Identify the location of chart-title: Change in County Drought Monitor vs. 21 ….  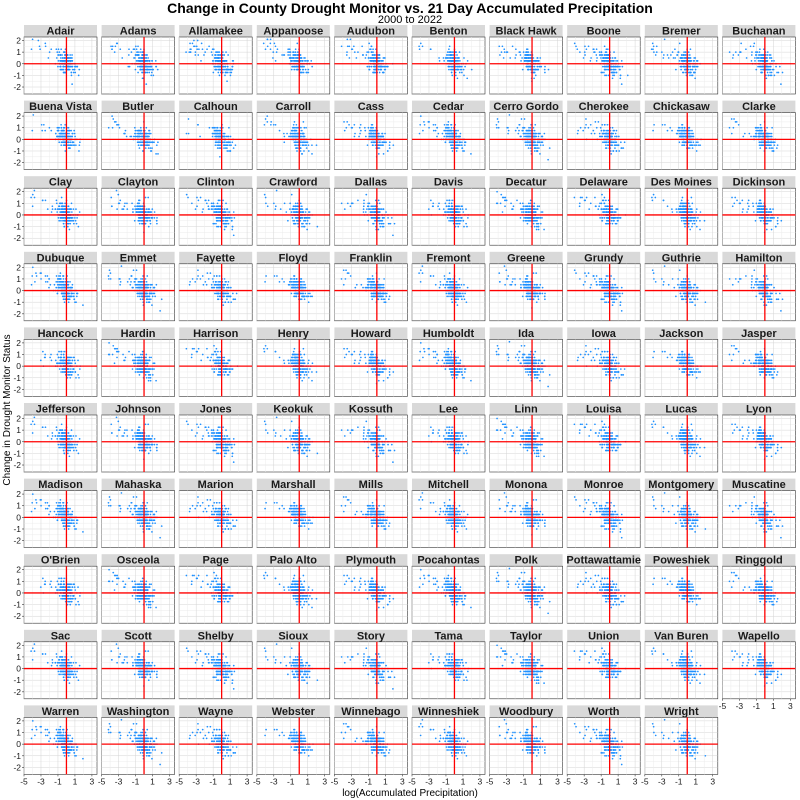
(410, 8).